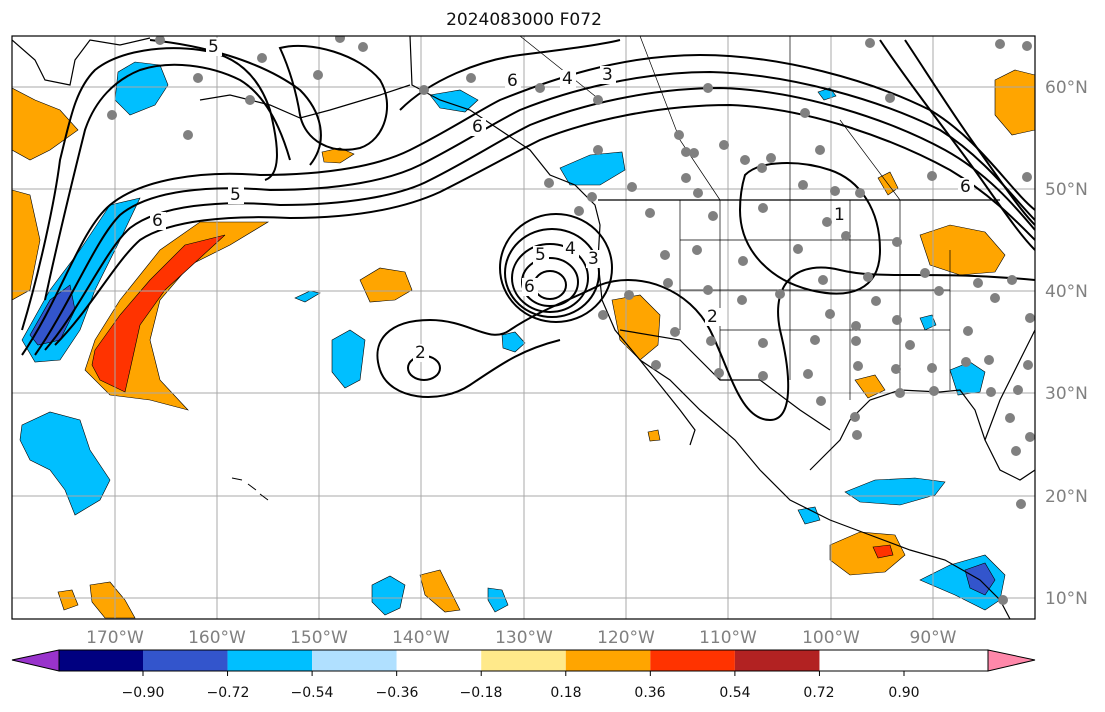 Image resolution: width=1105 pixels, height=712 pixels. Describe the element at coordinates (1066, 497) in the screenshot. I see `lat-label: 20°N` at that location.